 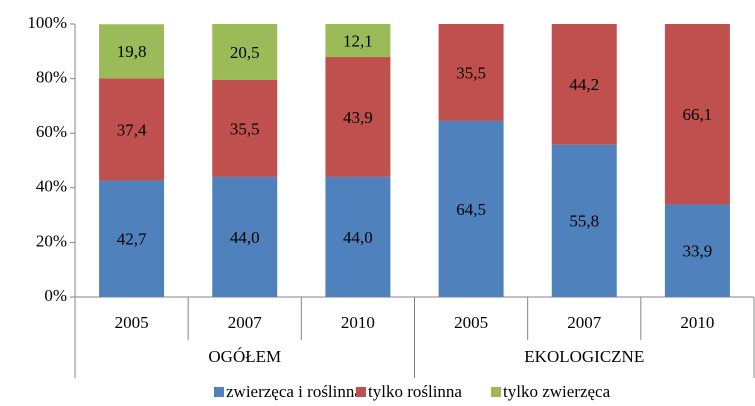 What do you see at coordinates (294, 391) in the screenshot?
I see `legend-label: zwierzęca i roślinna` at bounding box center [294, 391].